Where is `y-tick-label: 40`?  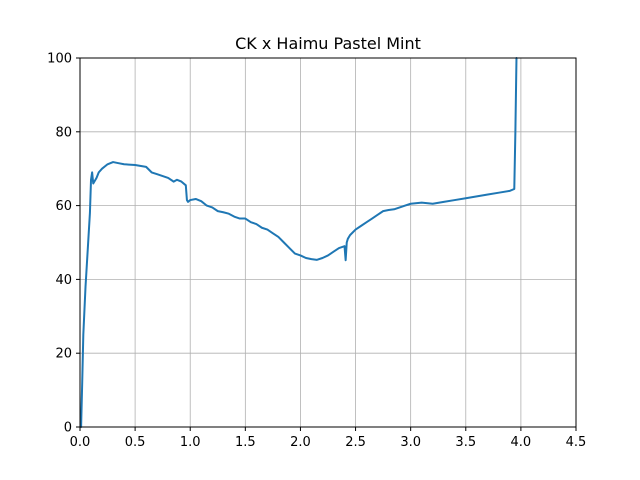
y-tick-label: 40 is located at coordinates (63, 280).